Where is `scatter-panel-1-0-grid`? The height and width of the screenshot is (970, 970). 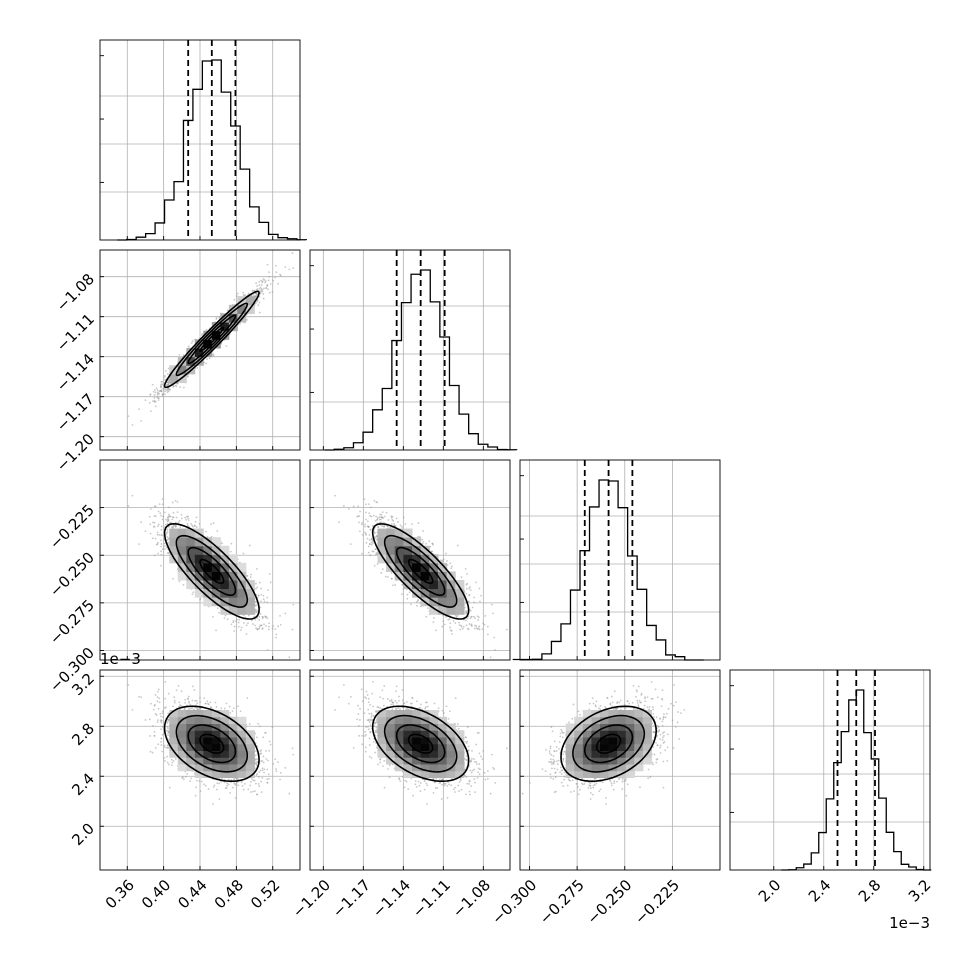
scatter-panel-1-0-grid is located at coordinates (200, 350).